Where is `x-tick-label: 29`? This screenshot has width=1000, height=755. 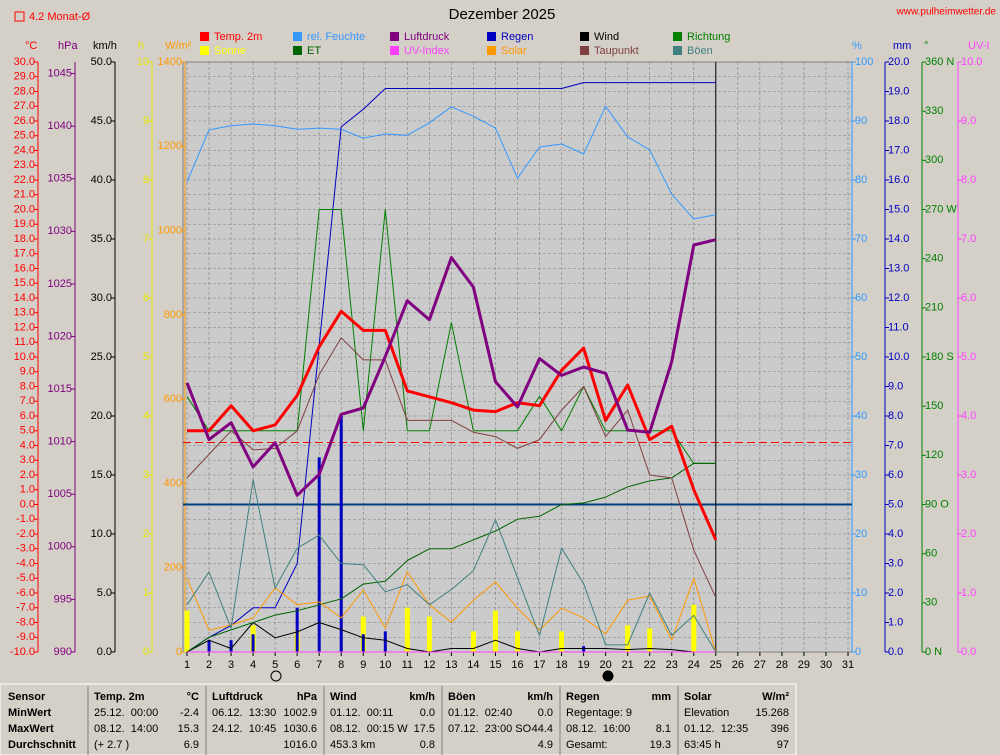 x-tick-label: 29 is located at coordinates (804, 665).